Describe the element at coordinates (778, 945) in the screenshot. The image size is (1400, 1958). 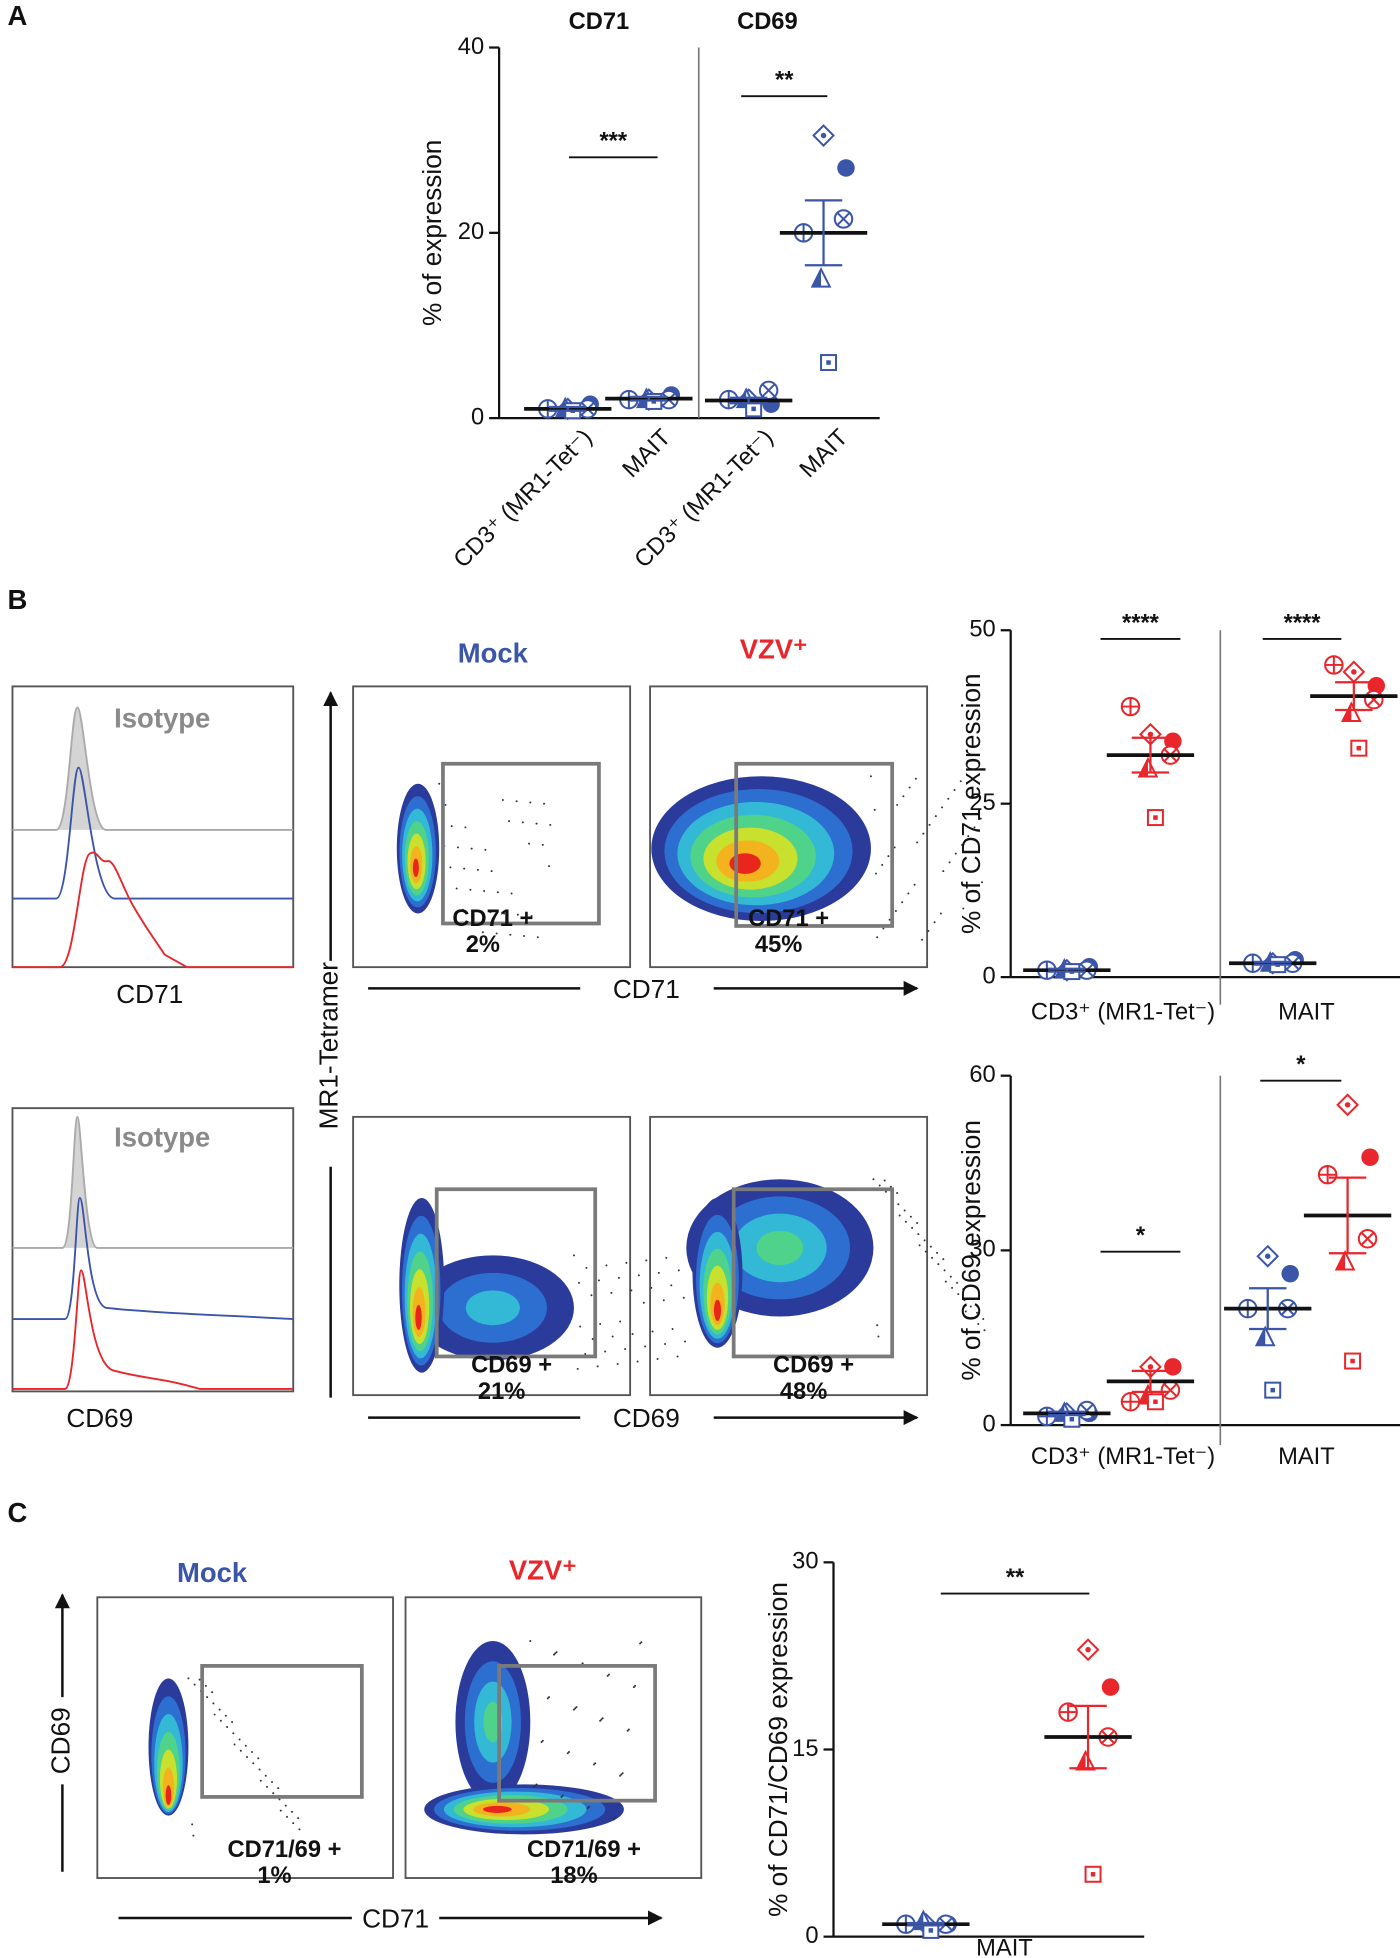
I see `gate-percent: 45%` at that location.